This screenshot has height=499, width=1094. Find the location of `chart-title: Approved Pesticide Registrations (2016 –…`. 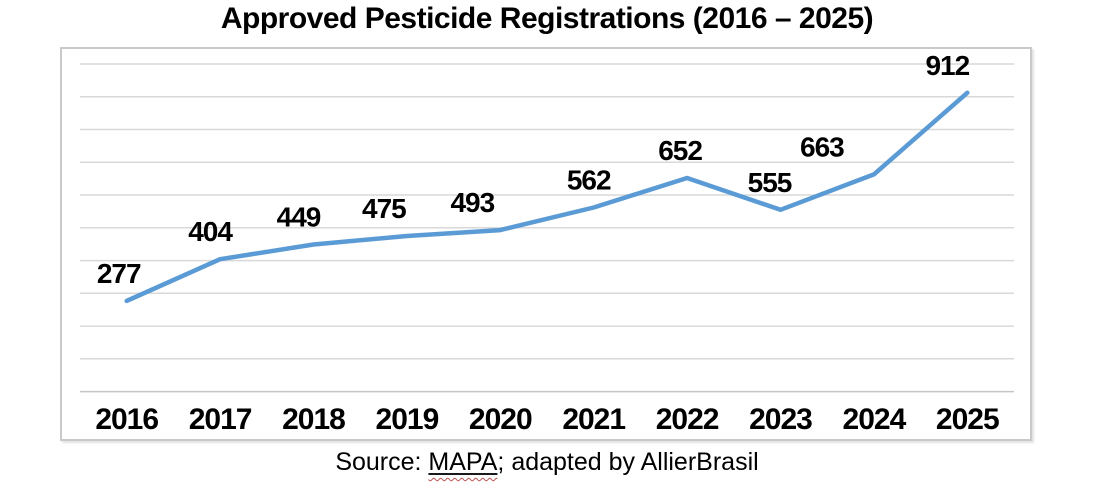

chart-title: Approved Pesticide Registrations (2016 –… is located at coordinates (547, 18).